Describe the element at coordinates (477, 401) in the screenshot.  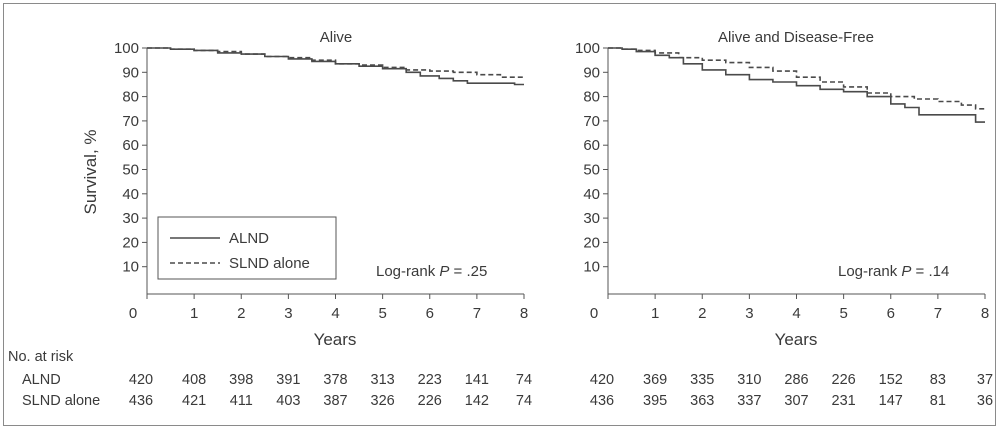
I see `risk-value: 142` at that location.